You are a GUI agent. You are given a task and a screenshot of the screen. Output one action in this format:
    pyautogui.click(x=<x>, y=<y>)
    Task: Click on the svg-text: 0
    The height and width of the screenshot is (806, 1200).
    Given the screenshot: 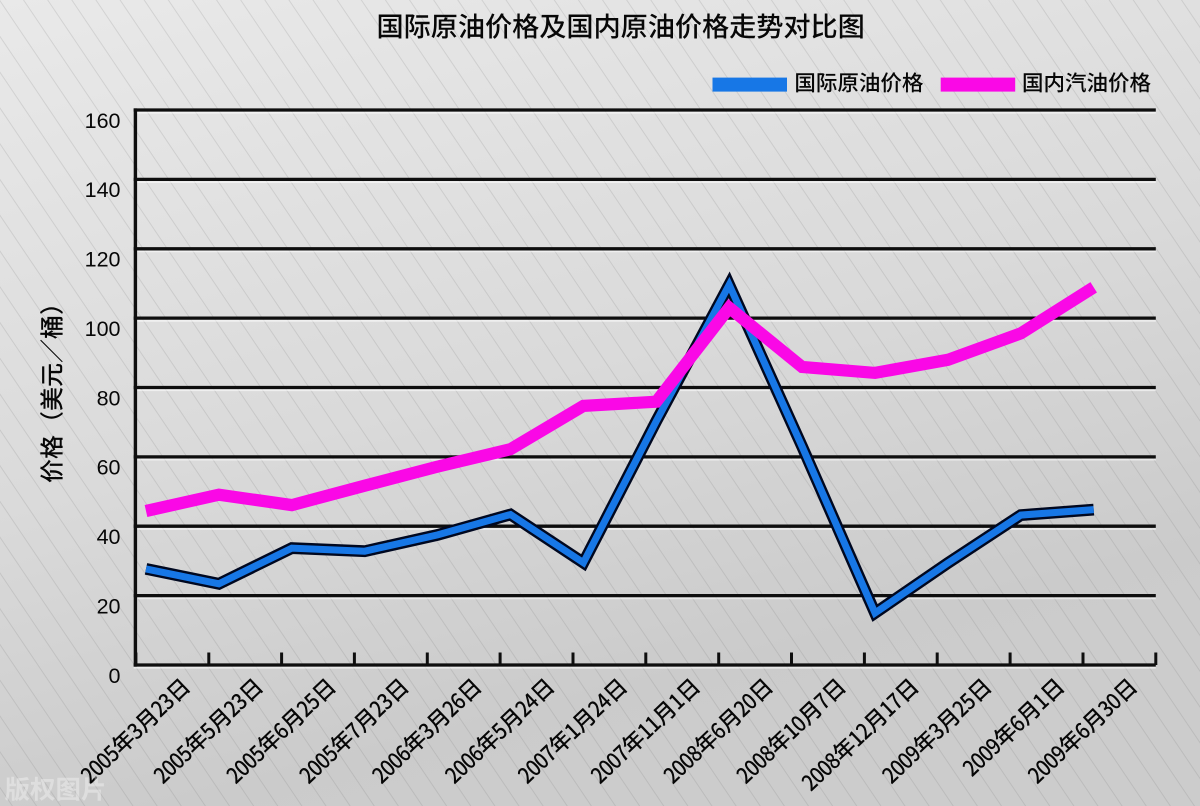 What is the action you would take?
    pyautogui.click(x=115, y=676)
    